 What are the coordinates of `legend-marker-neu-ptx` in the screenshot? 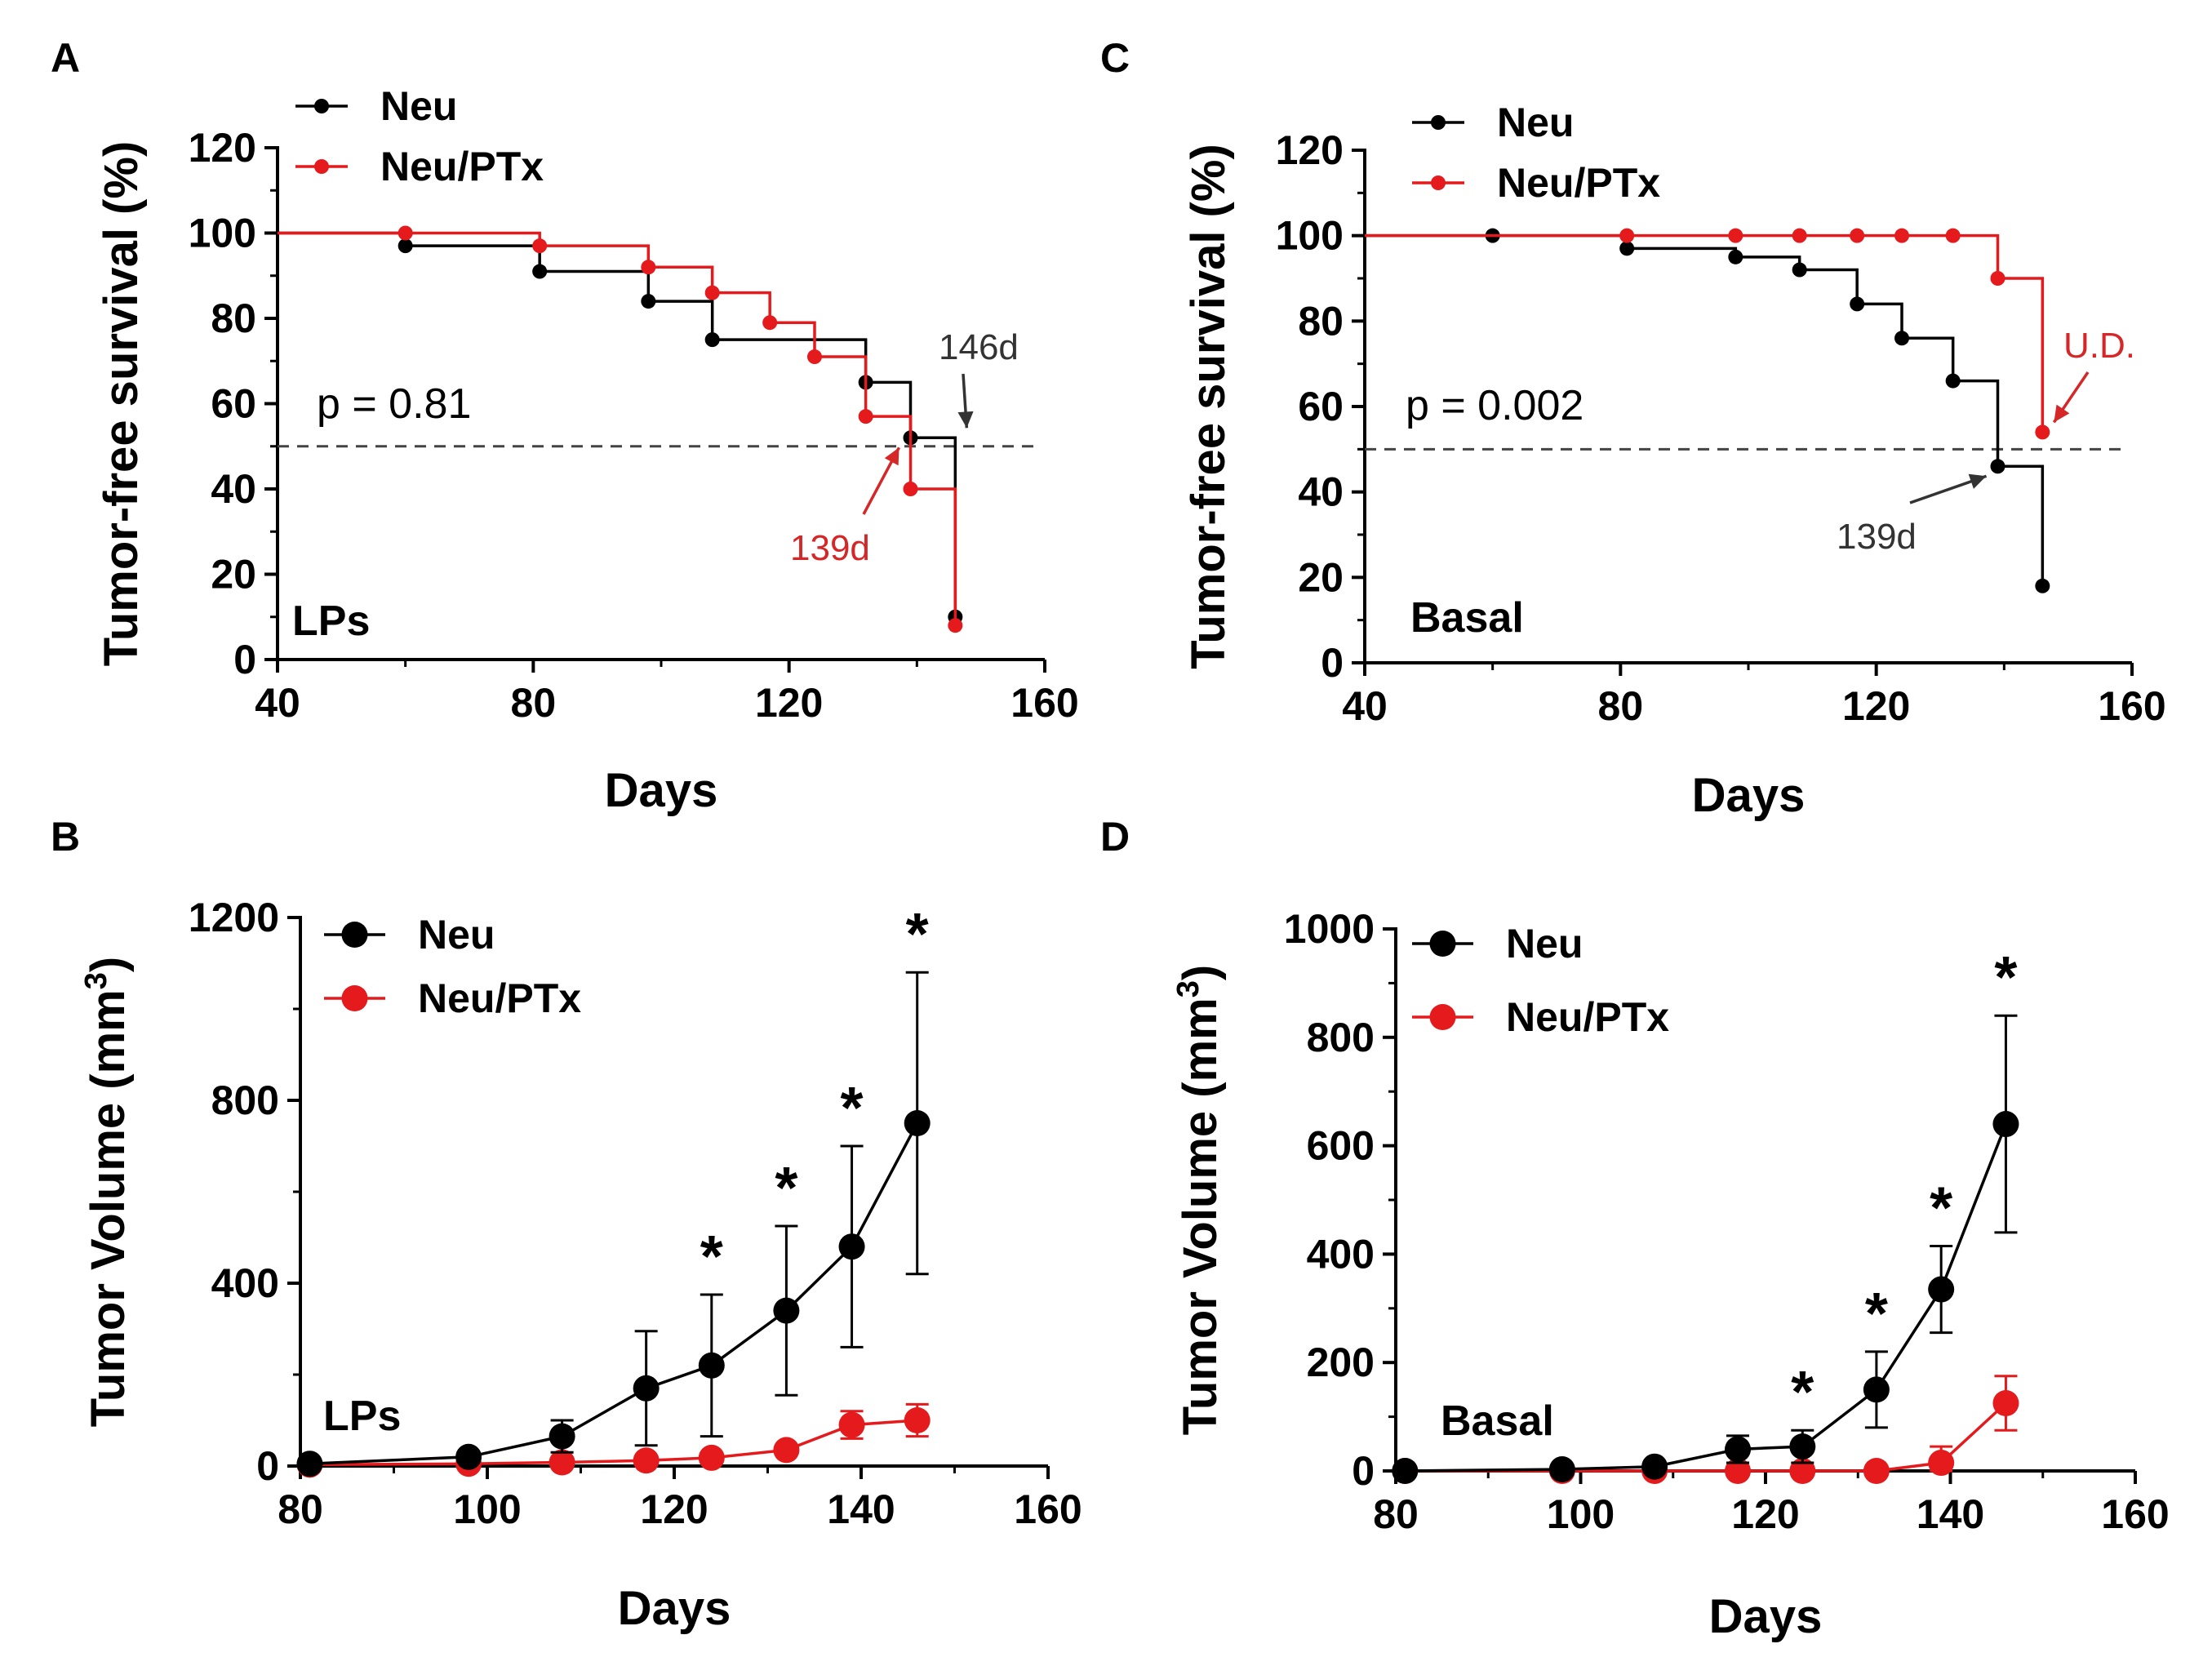 It's located at (1442, 1017).